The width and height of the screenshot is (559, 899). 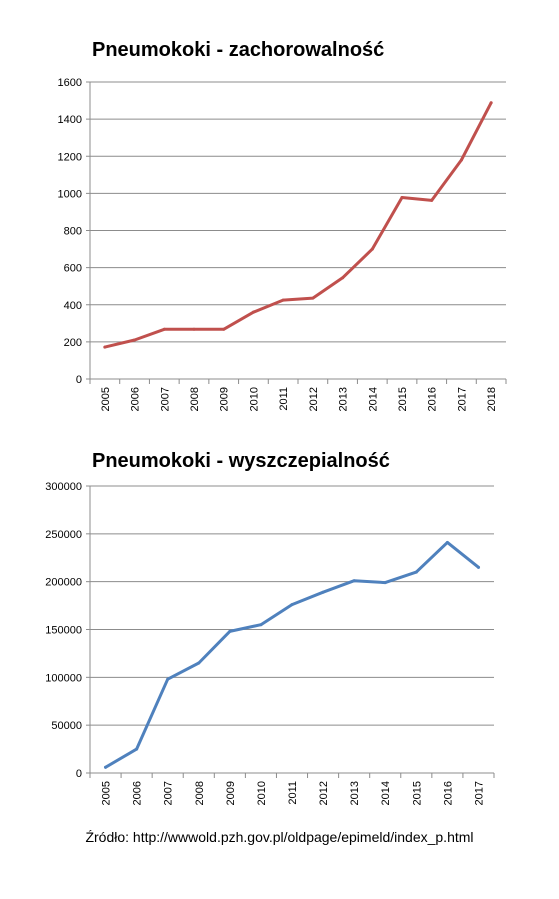 What do you see at coordinates (241, 461) in the screenshot?
I see `chart2-title: Pneumokoki - wyszczepialność` at bounding box center [241, 461].